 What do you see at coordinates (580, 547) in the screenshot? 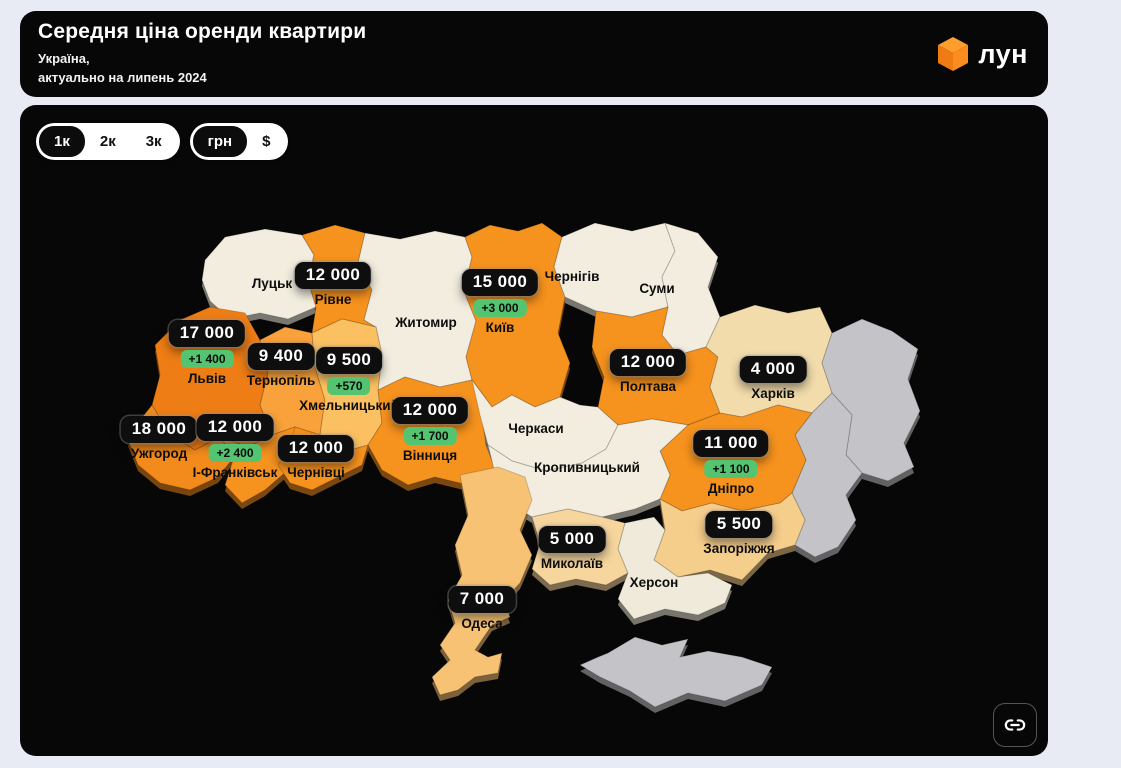
I see `region-mykolaiv` at bounding box center [580, 547].